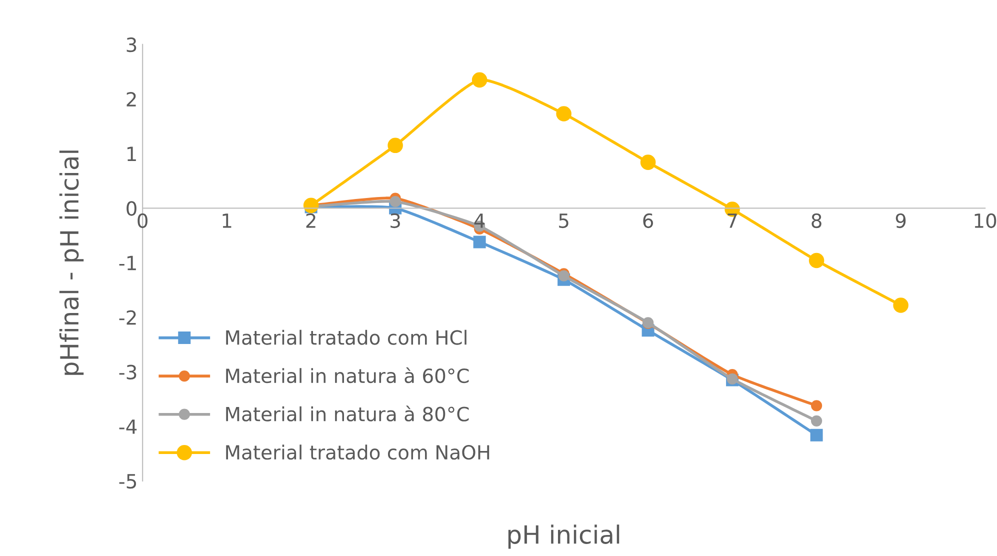 This screenshot has width=997, height=556. I want to click on x-tick-label: 3, so click(395, 220).